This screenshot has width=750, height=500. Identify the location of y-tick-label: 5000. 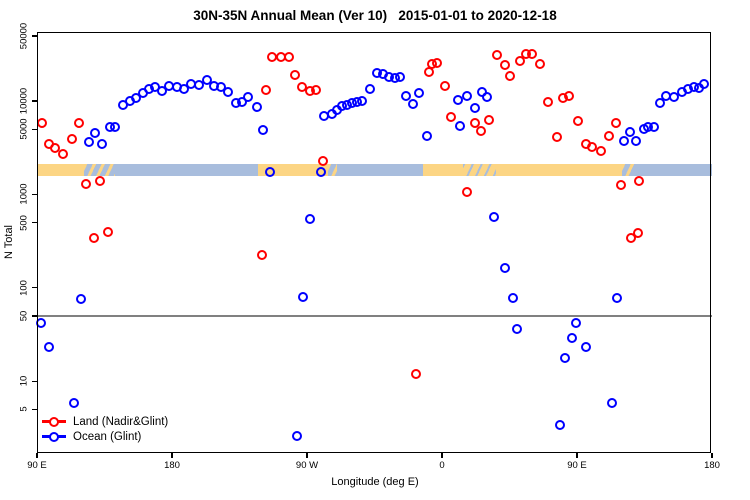
(24, 129).